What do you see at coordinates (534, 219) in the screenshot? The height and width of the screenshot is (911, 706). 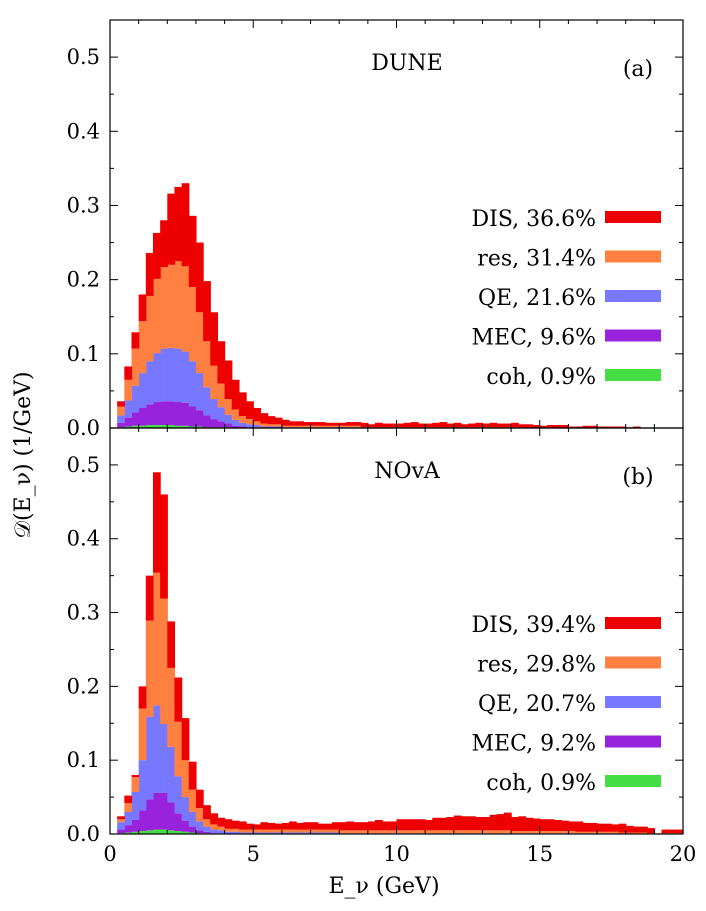 I see `dune-legend-label-dis: DIS, 36.6%` at bounding box center [534, 219].